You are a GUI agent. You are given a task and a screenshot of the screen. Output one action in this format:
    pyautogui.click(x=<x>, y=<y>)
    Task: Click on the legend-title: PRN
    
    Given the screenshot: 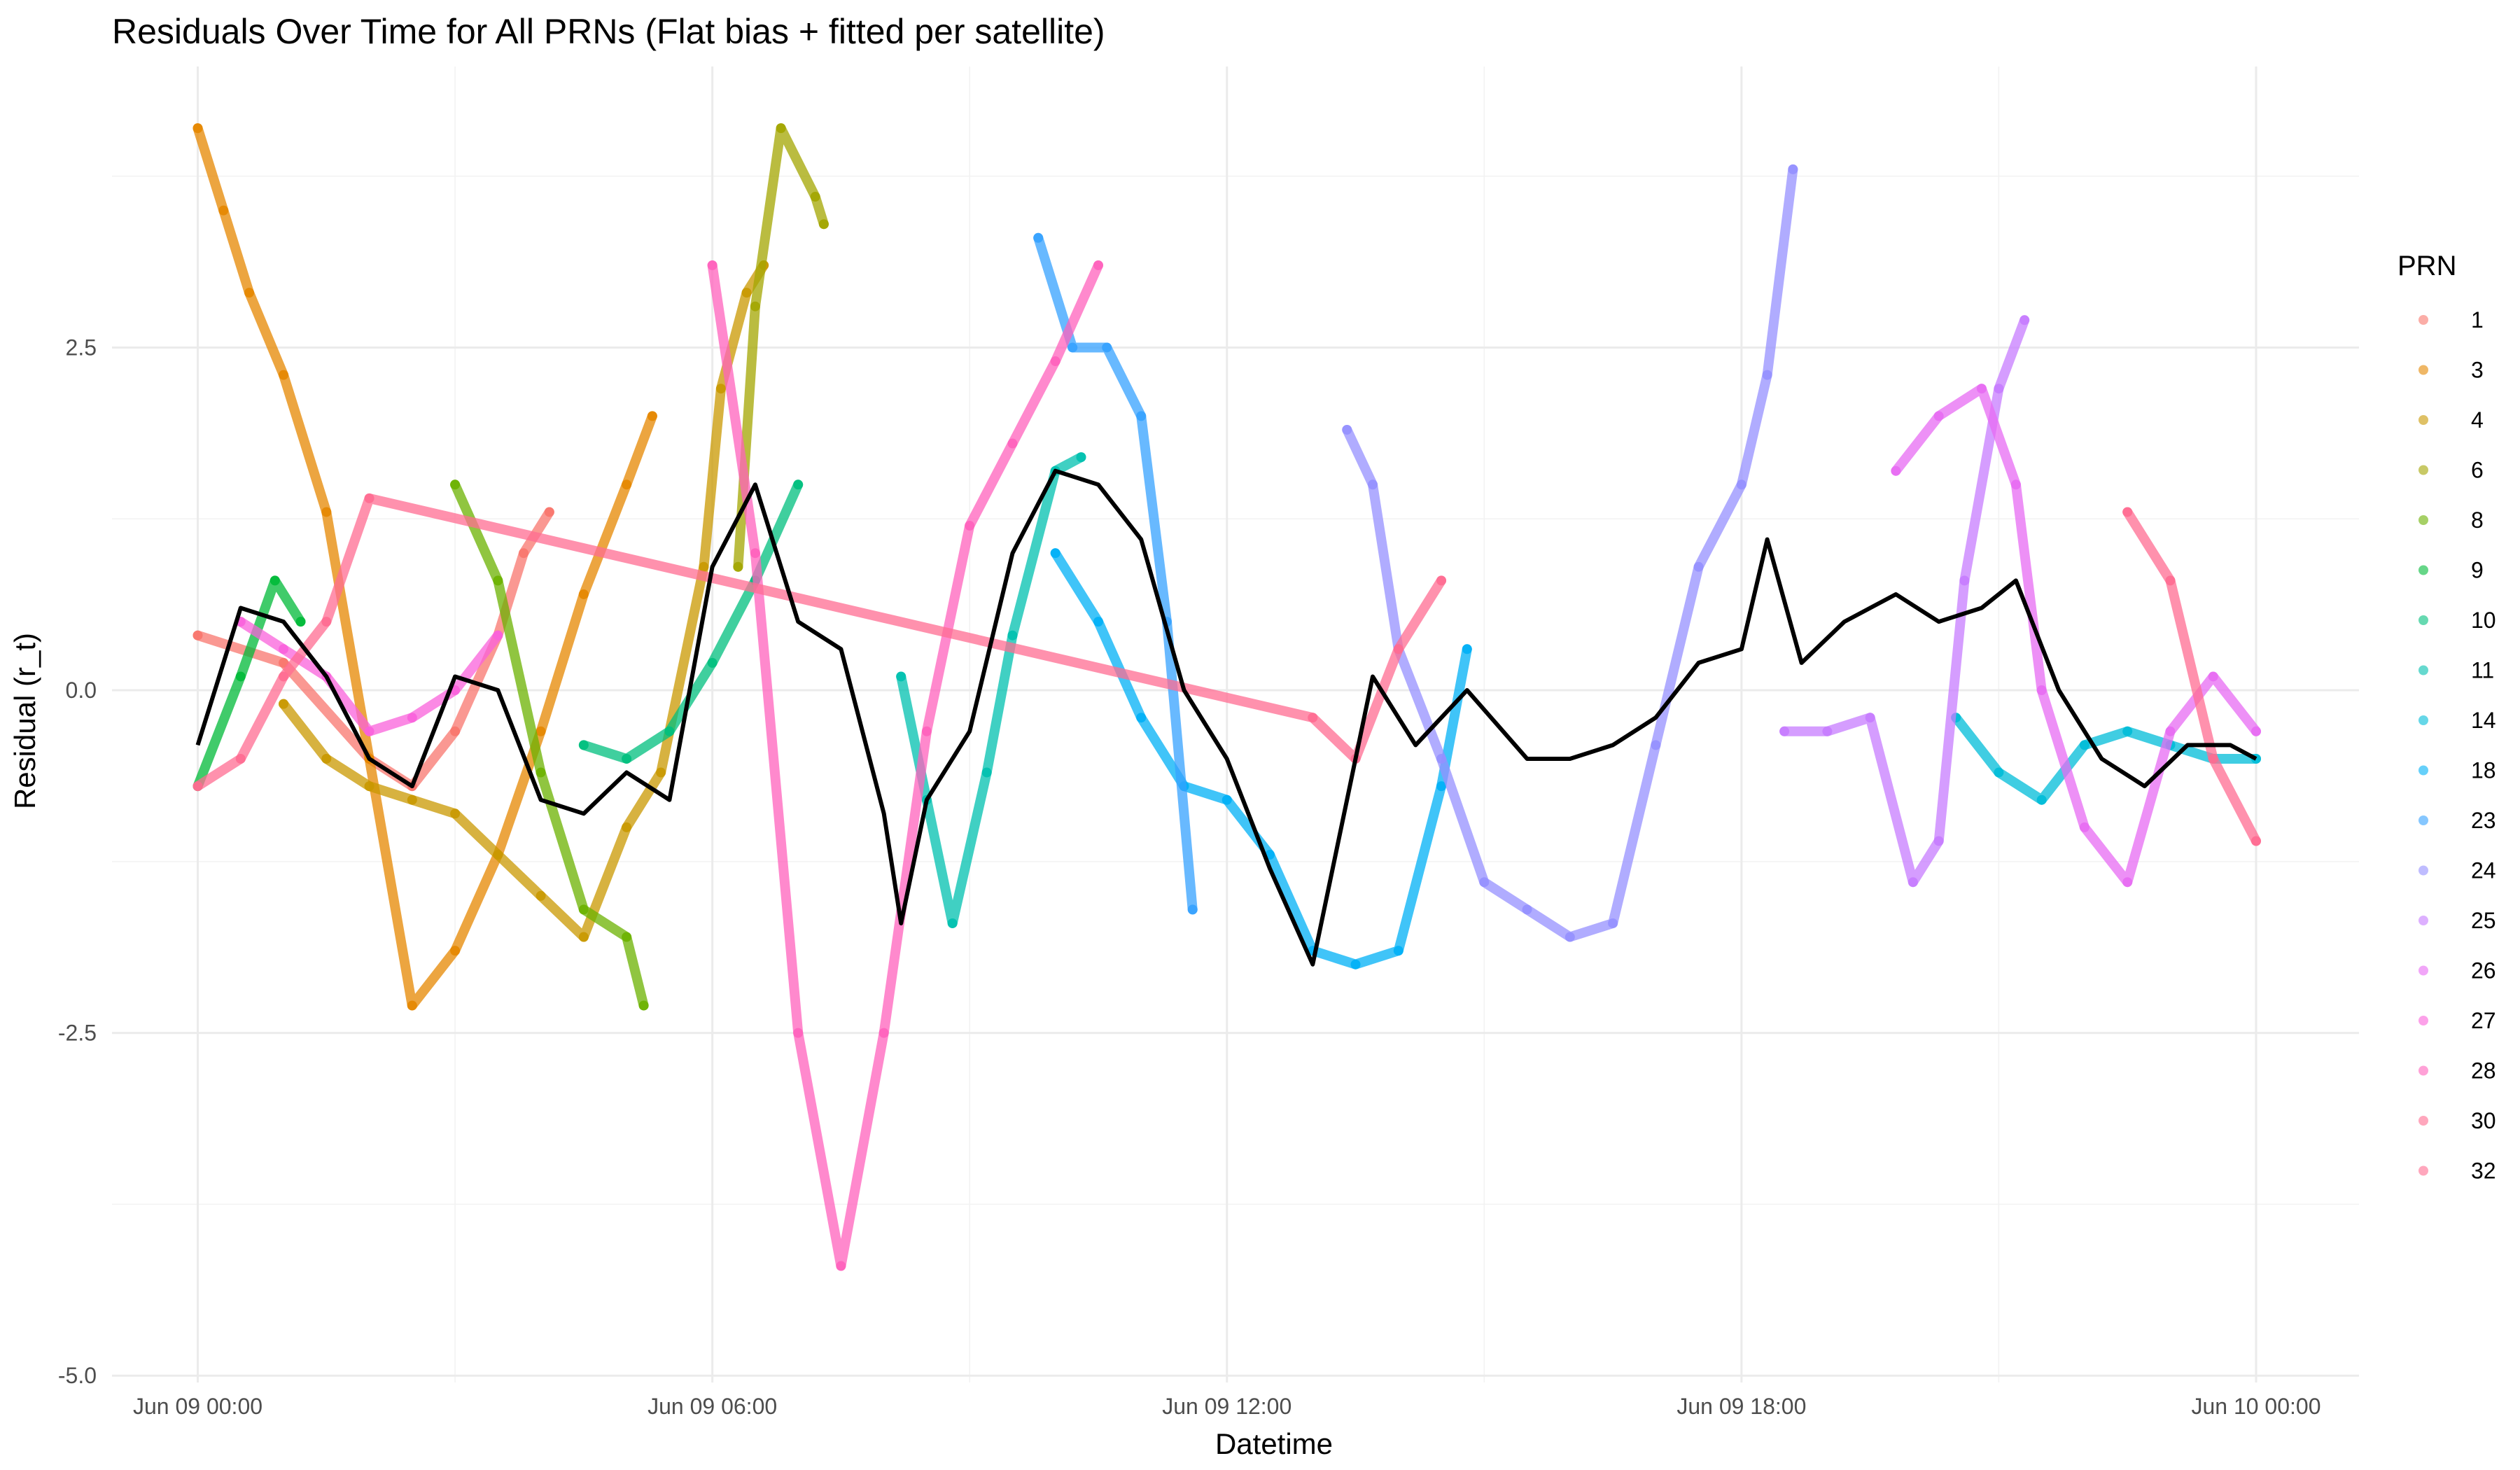 What is the action you would take?
    pyautogui.click(x=2427, y=266)
    